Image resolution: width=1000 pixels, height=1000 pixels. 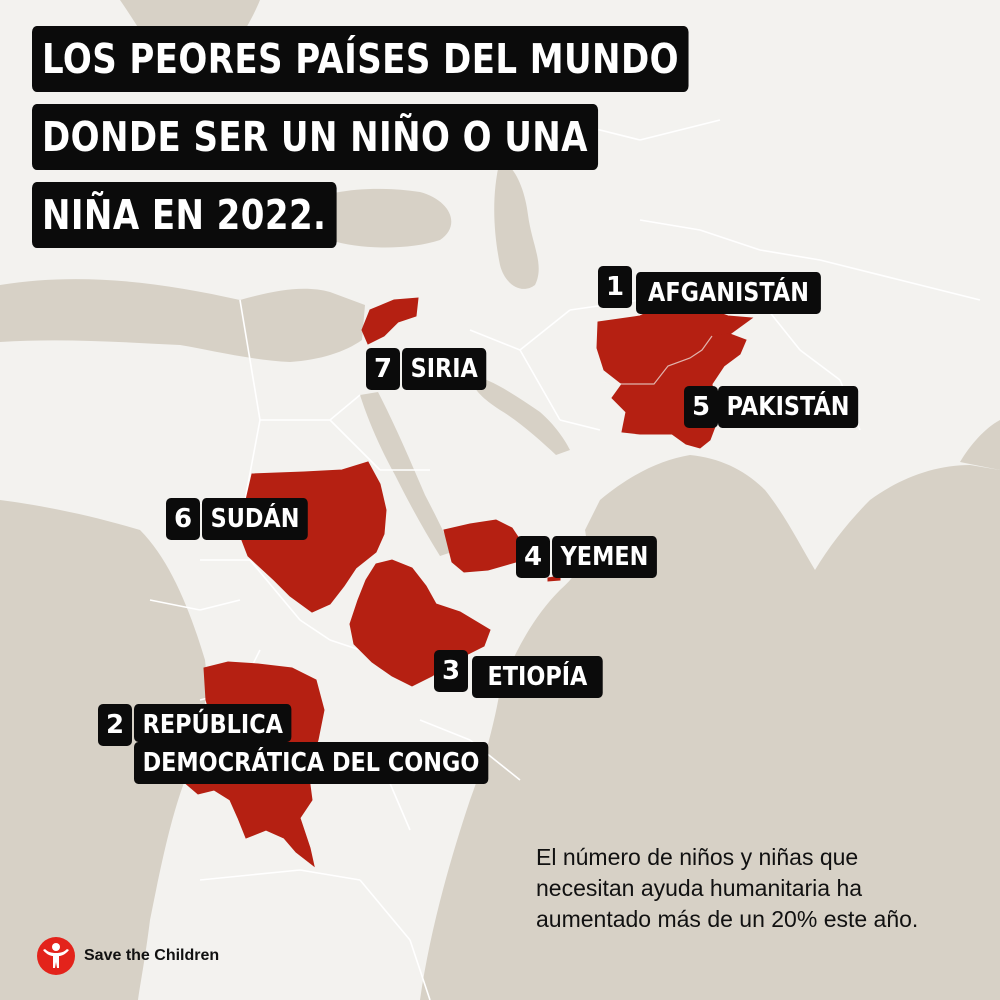 I want to click on logo-text: Save the Children, so click(x=152, y=955).